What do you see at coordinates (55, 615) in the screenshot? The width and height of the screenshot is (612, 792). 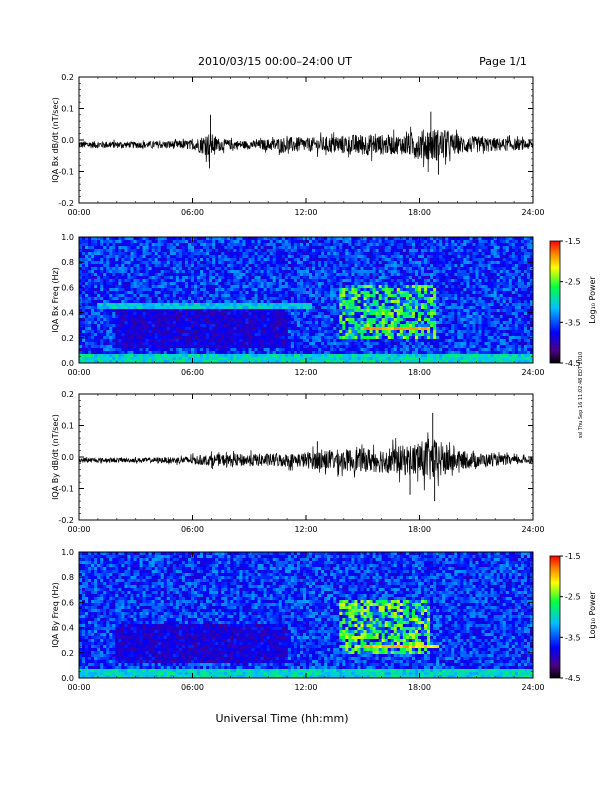 I see `y-axis-label: IQA By Freq (Hz)` at bounding box center [55, 615].